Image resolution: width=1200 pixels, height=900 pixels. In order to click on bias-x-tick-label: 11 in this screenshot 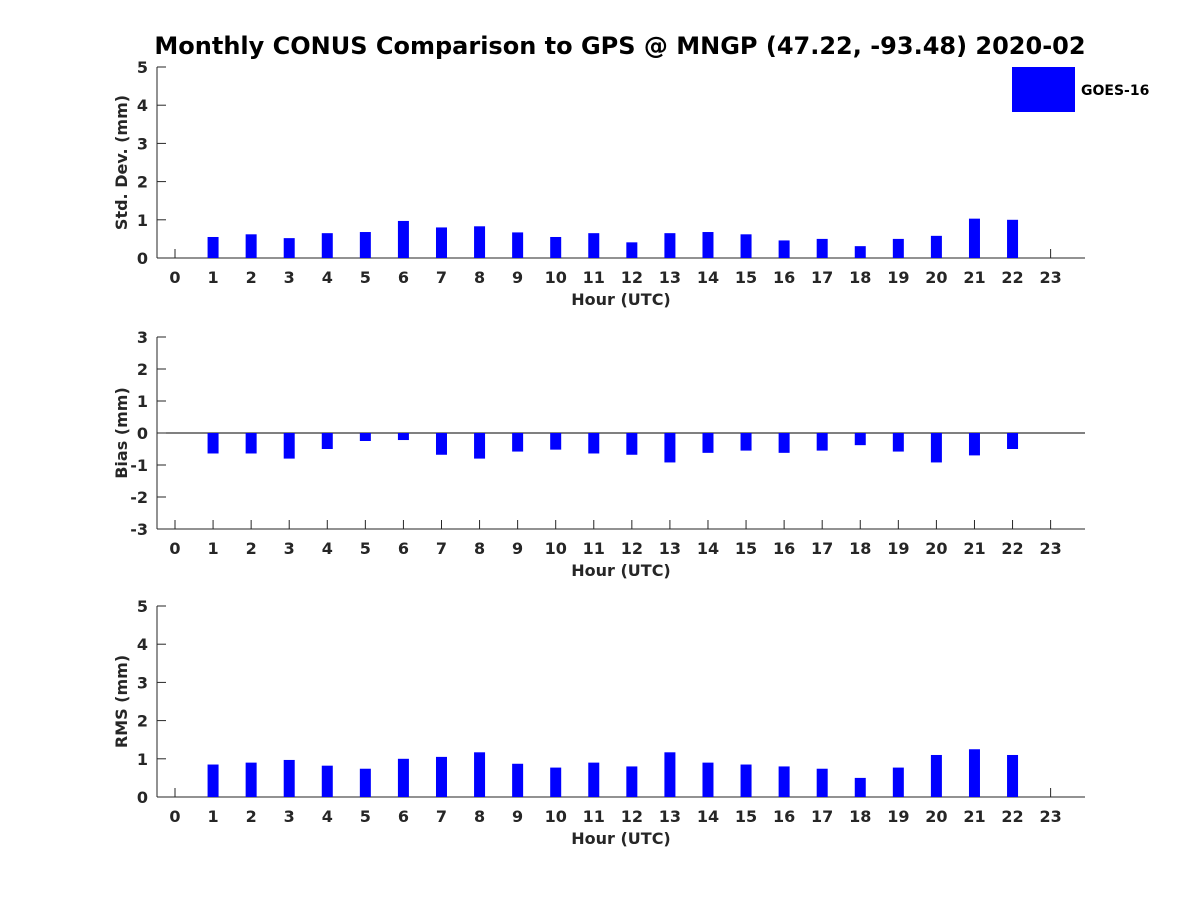, I will do `click(594, 548)`.